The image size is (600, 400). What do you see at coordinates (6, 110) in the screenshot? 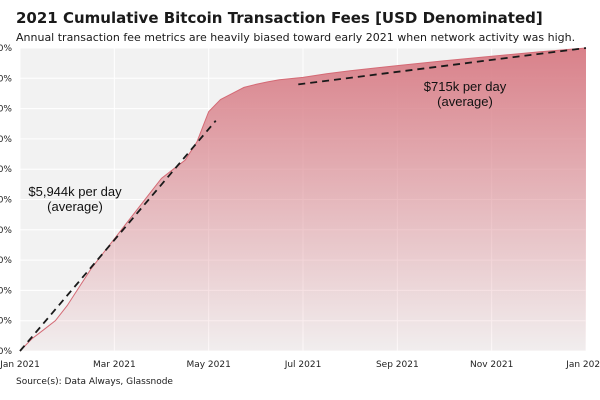
I see `y-tick-label: 80%` at bounding box center [6, 110].